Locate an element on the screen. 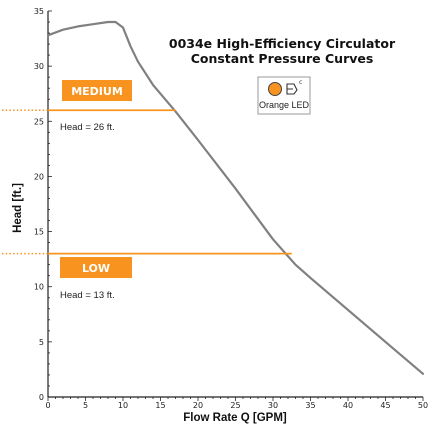 This screenshot has height=428, width=429. low-badge-label: LOW is located at coordinates (96, 268).